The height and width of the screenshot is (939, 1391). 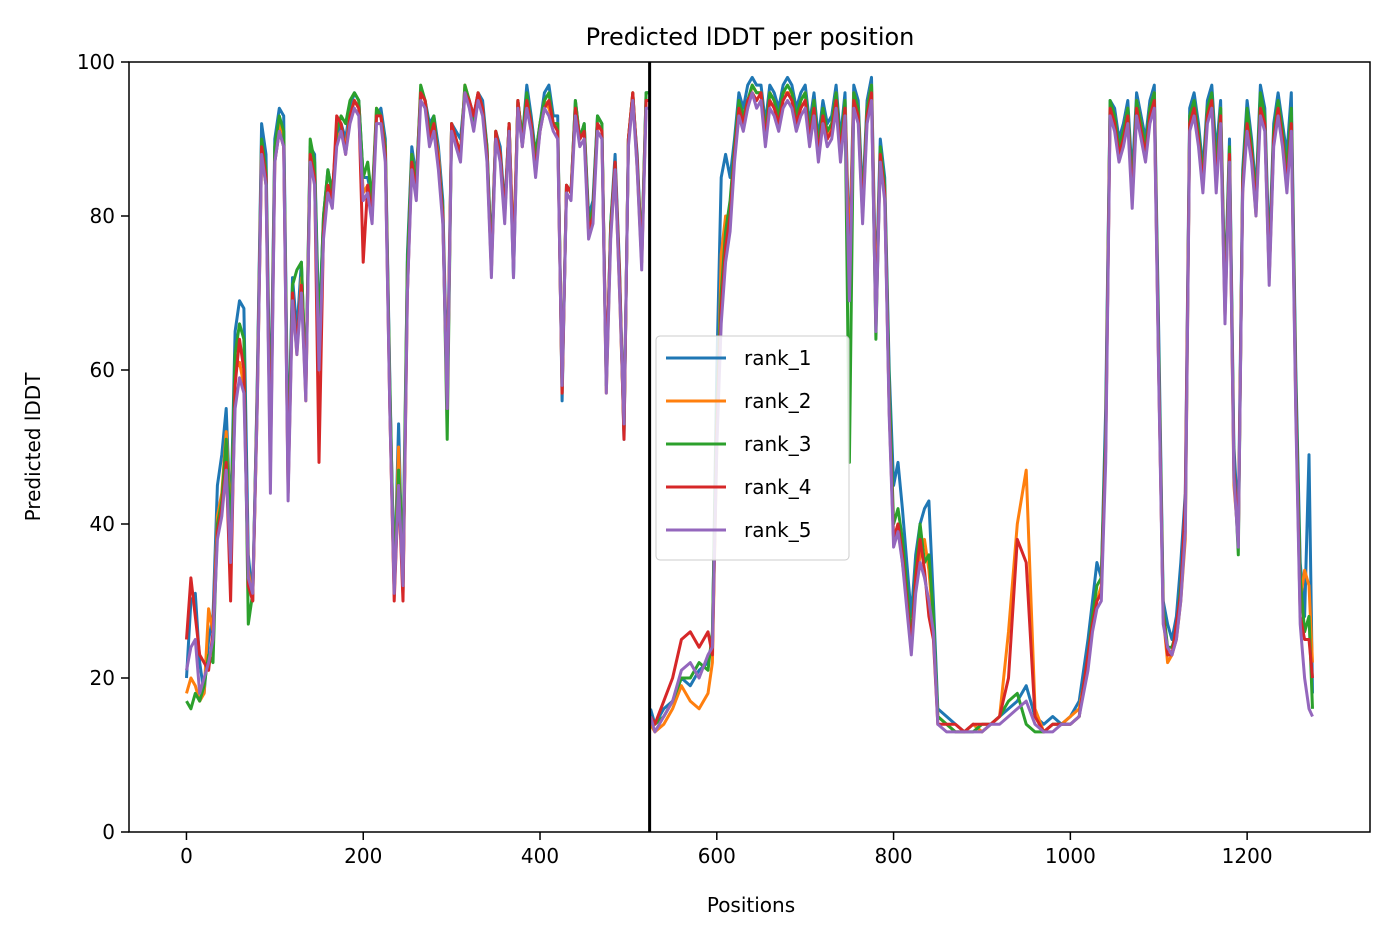 I want to click on legend: rank_1 rank_2 rank_3 rank_4 rank_5, so click(x=752, y=448).